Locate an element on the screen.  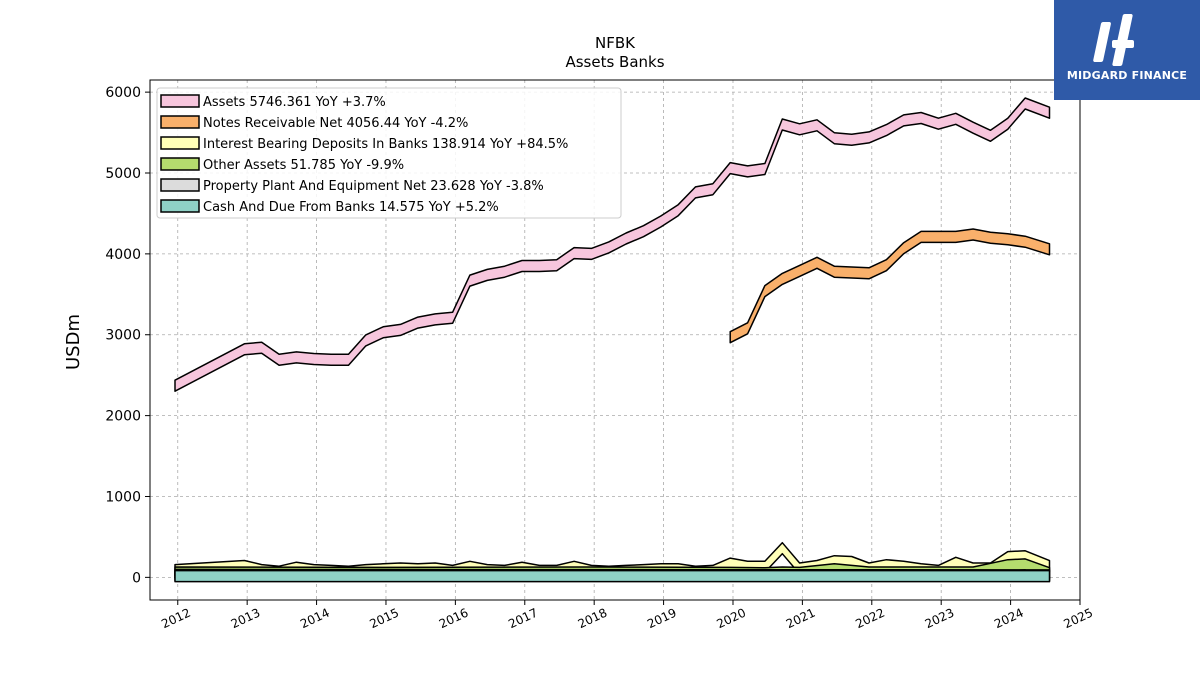
chart-subtitle: Assets Banks is located at coordinates (614, 62).